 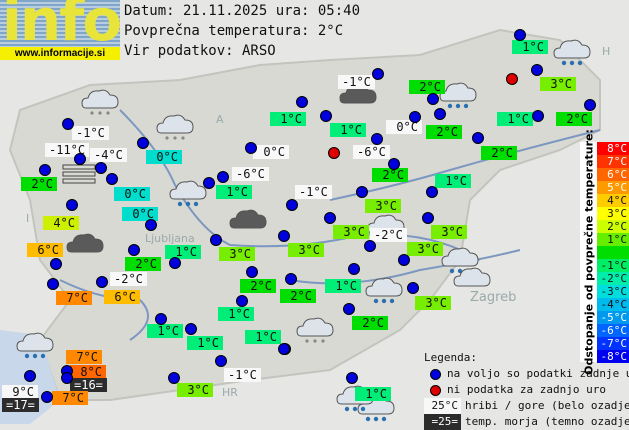 What do you see at coordinates (108, 155) in the screenshot?
I see `station-temperature-label: -4°C` at bounding box center [108, 155].